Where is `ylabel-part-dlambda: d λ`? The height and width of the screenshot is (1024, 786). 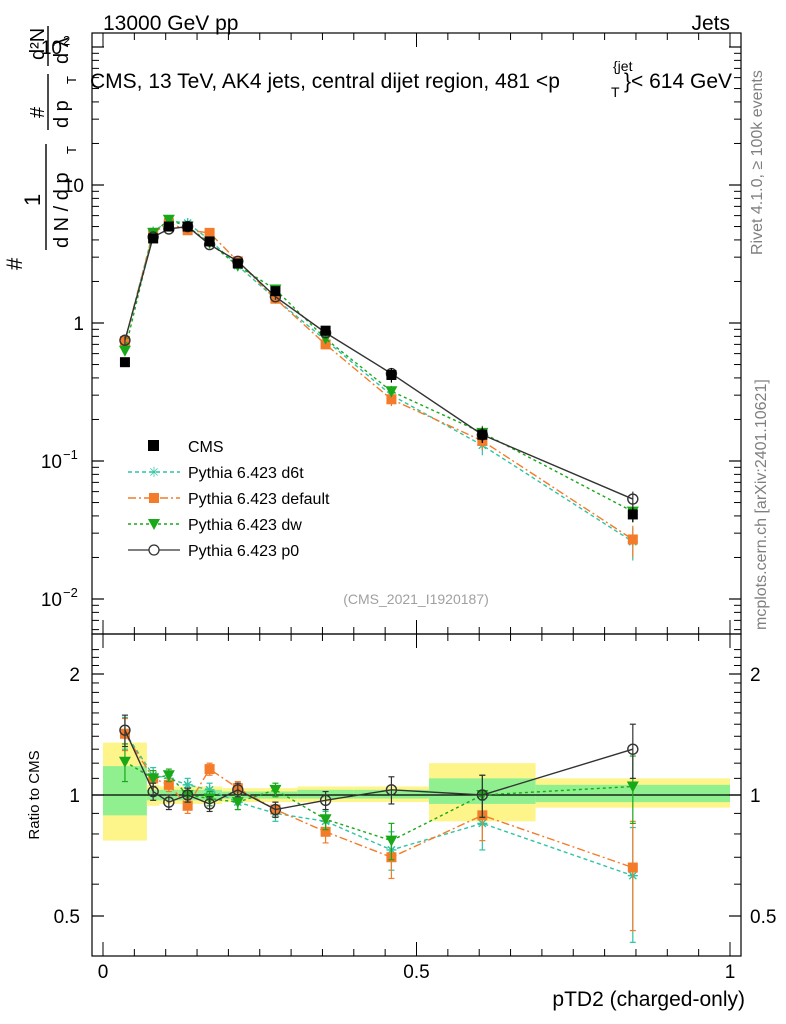
ylabel-part-dlambda: d λ is located at coordinates (62, 50).